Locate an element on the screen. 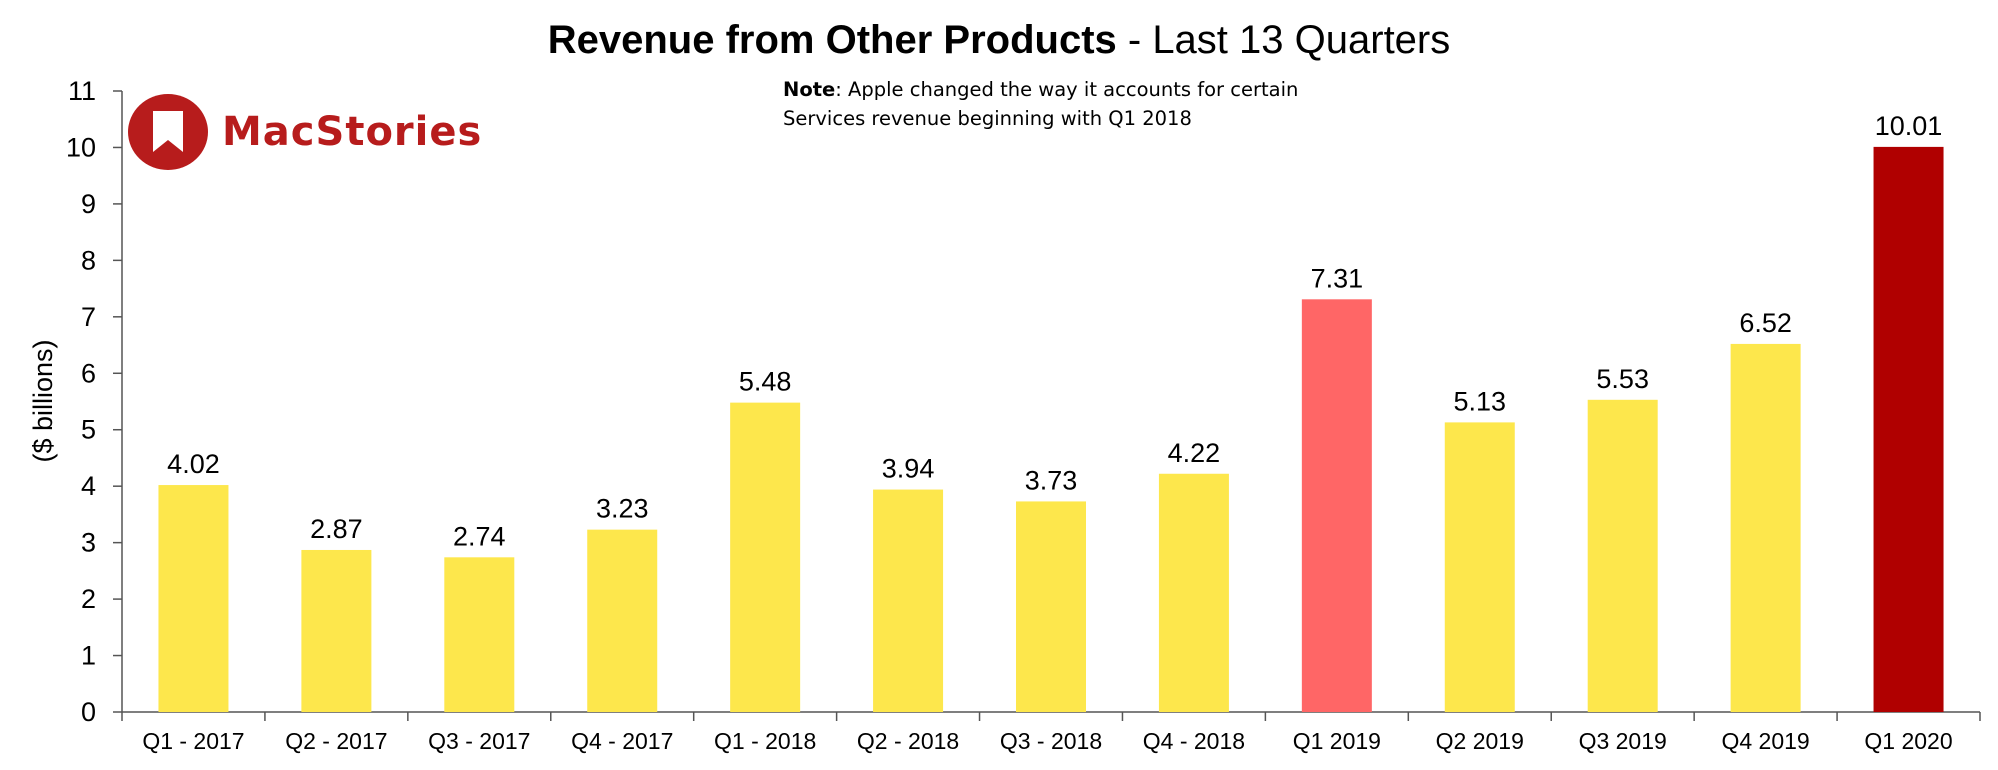 The width and height of the screenshot is (1998, 770). x-tick-label: Q1 2019 is located at coordinates (1337, 741).